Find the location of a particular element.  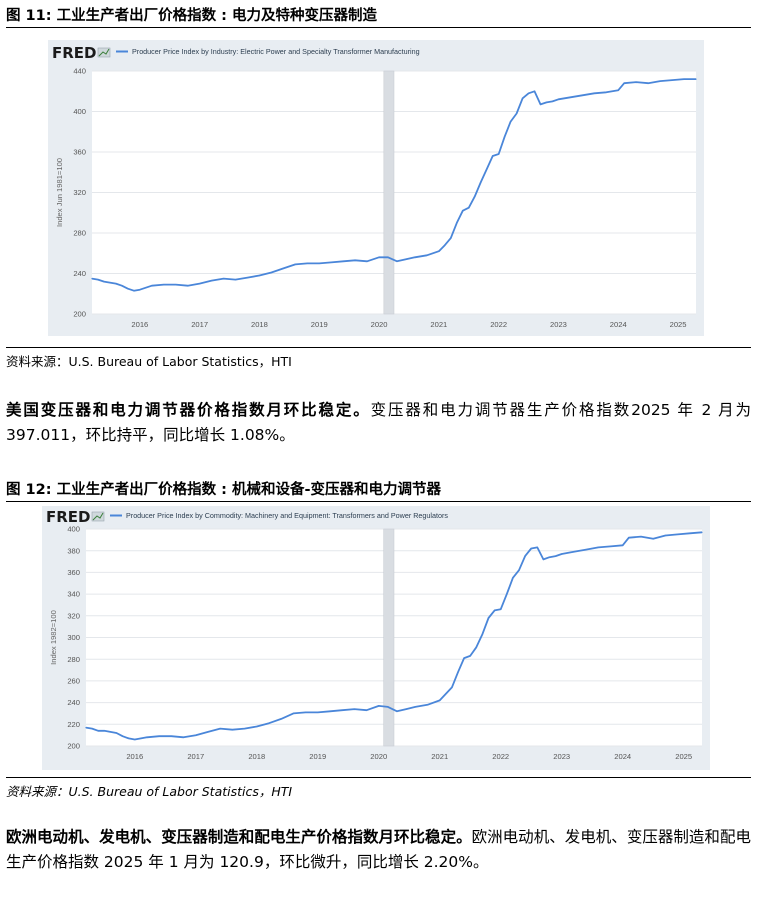

paragraph-1-lead: 美国变压器和电力调节器价格指数月环比稳定。 is located at coordinates (188, 410).